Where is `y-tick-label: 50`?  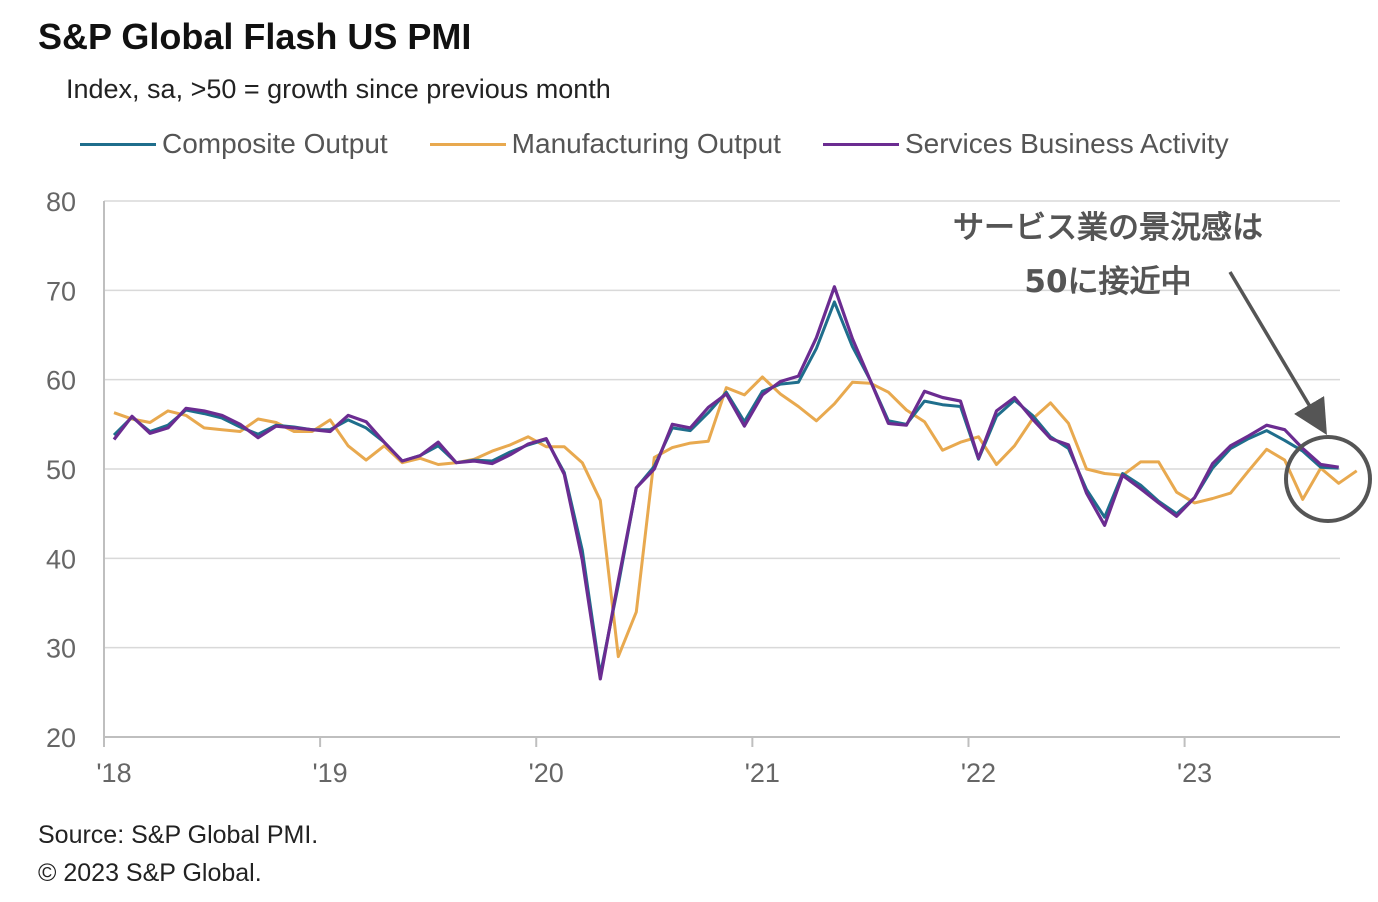
y-tick-label: 50 is located at coordinates (61, 470).